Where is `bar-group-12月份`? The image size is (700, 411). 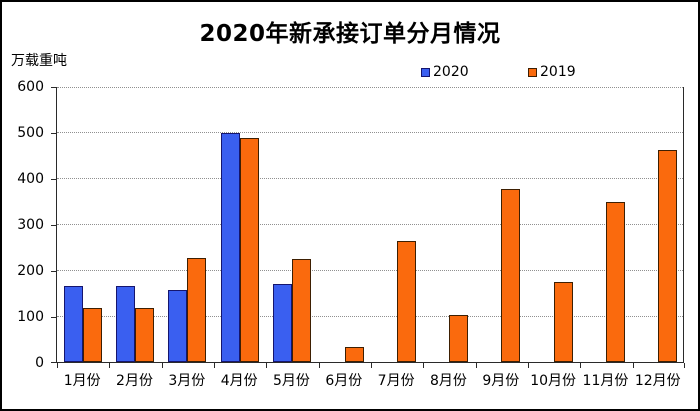
bar-group-12月份 is located at coordinates (657, 224).